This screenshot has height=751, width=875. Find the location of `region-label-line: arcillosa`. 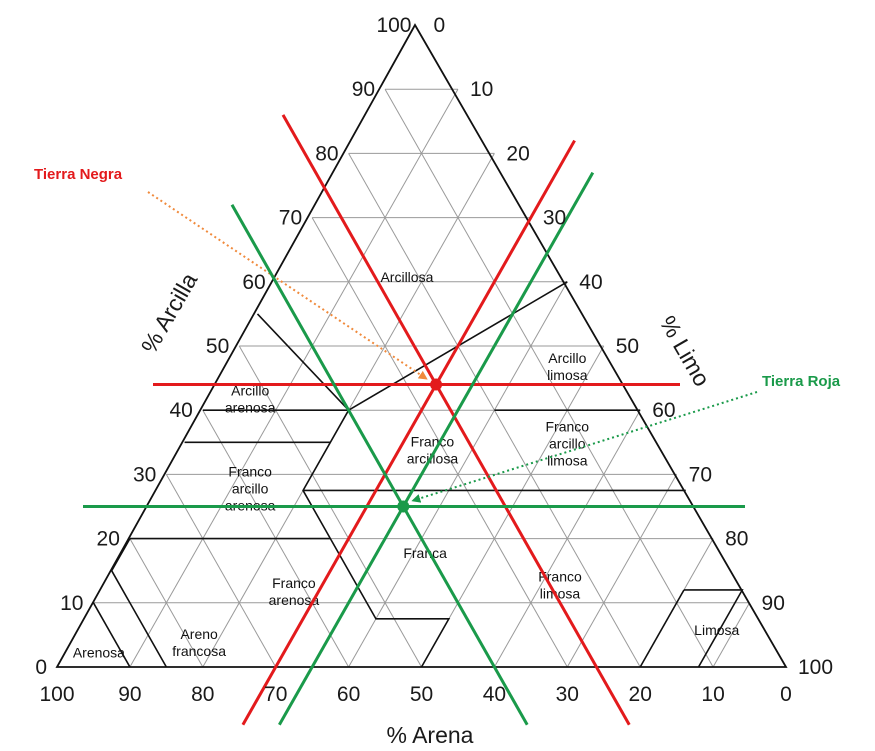

region-label-line: arcillosa is located at coordinates (433, 459).